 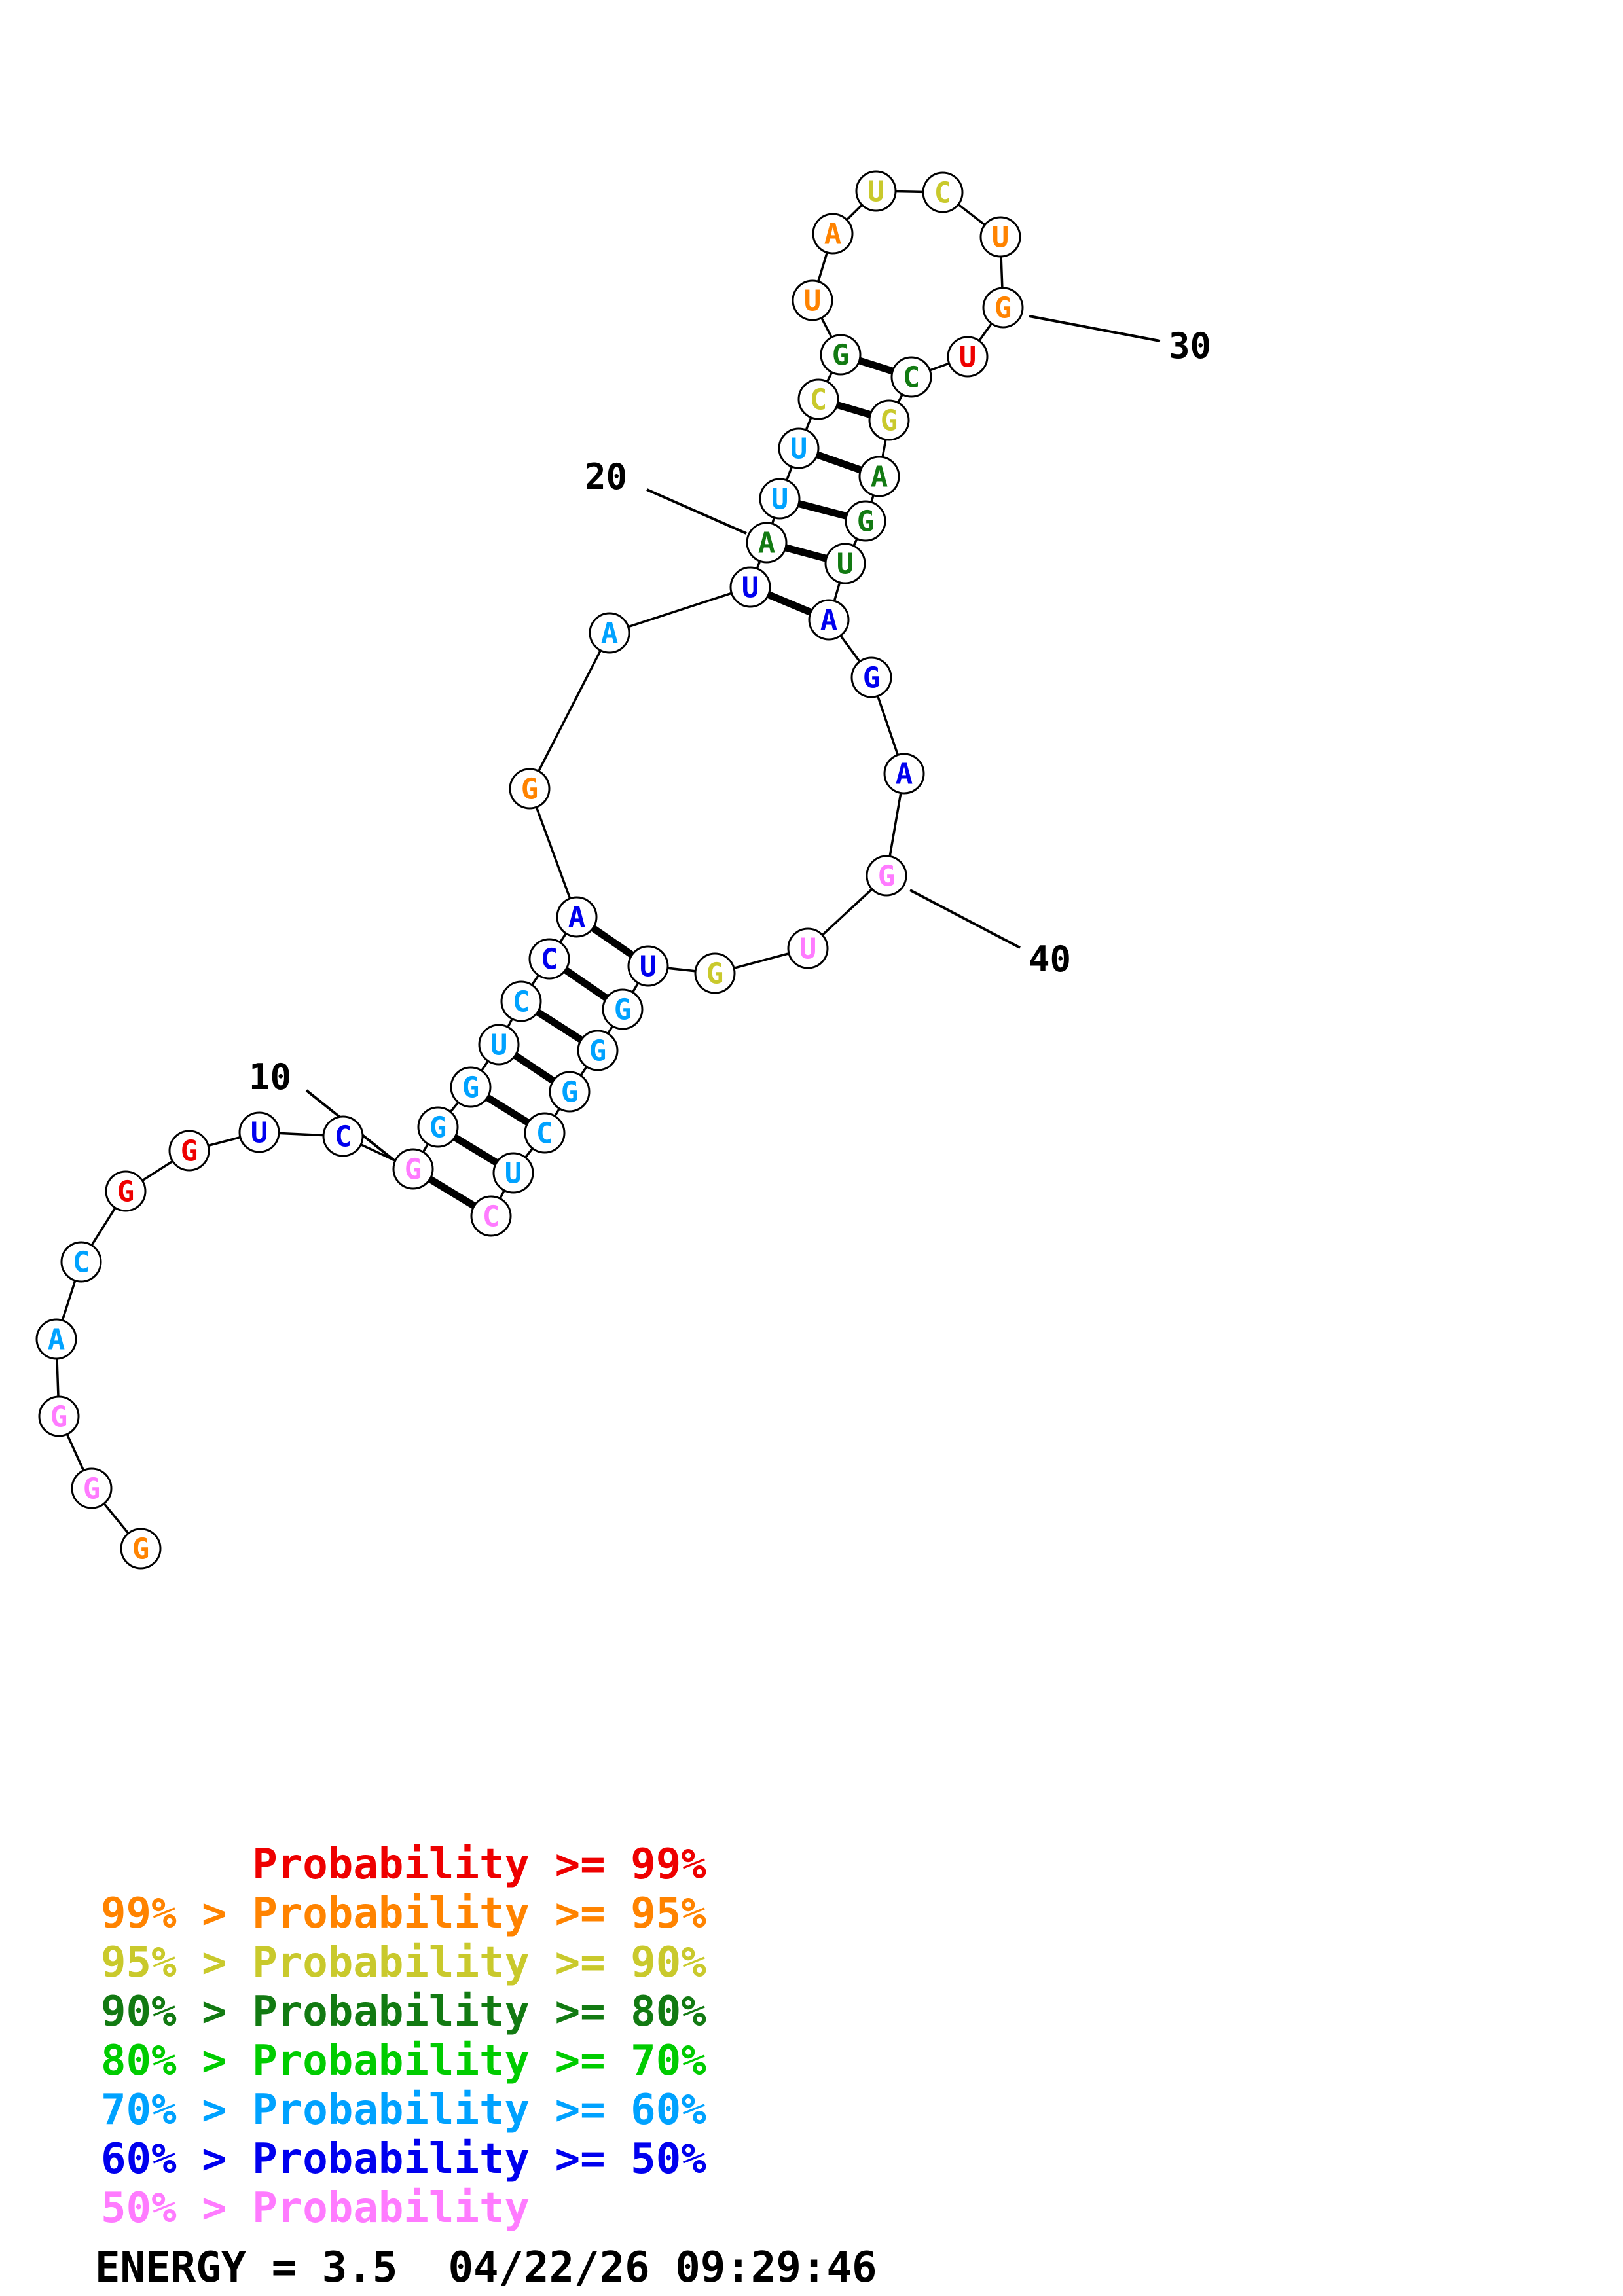 What do you see at coordinates (403, 2061) in the screenshot?
I see `legend-row-p70: 80% > Probability >= 70%` at bounding box center [403, 2061].